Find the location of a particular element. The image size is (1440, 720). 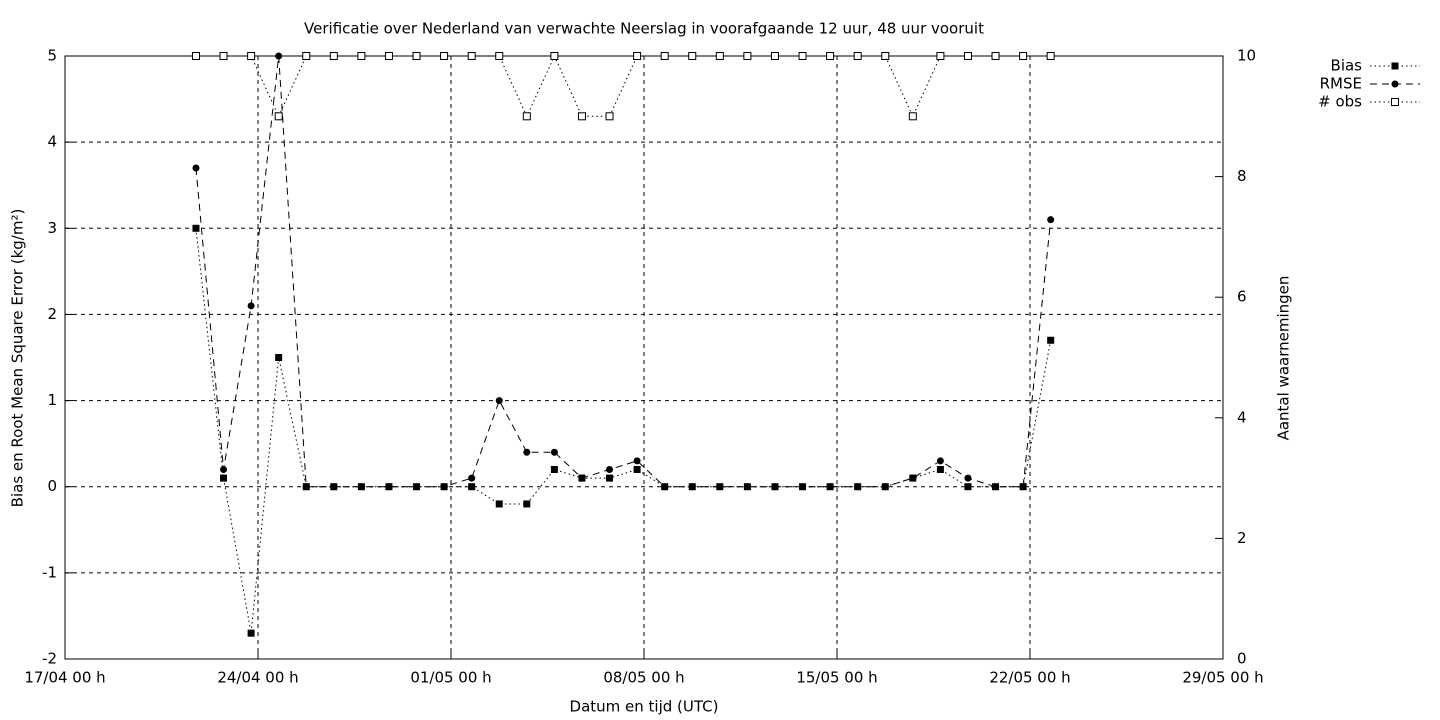

y-tick-label: 5 is located at coordinates (52, 56).